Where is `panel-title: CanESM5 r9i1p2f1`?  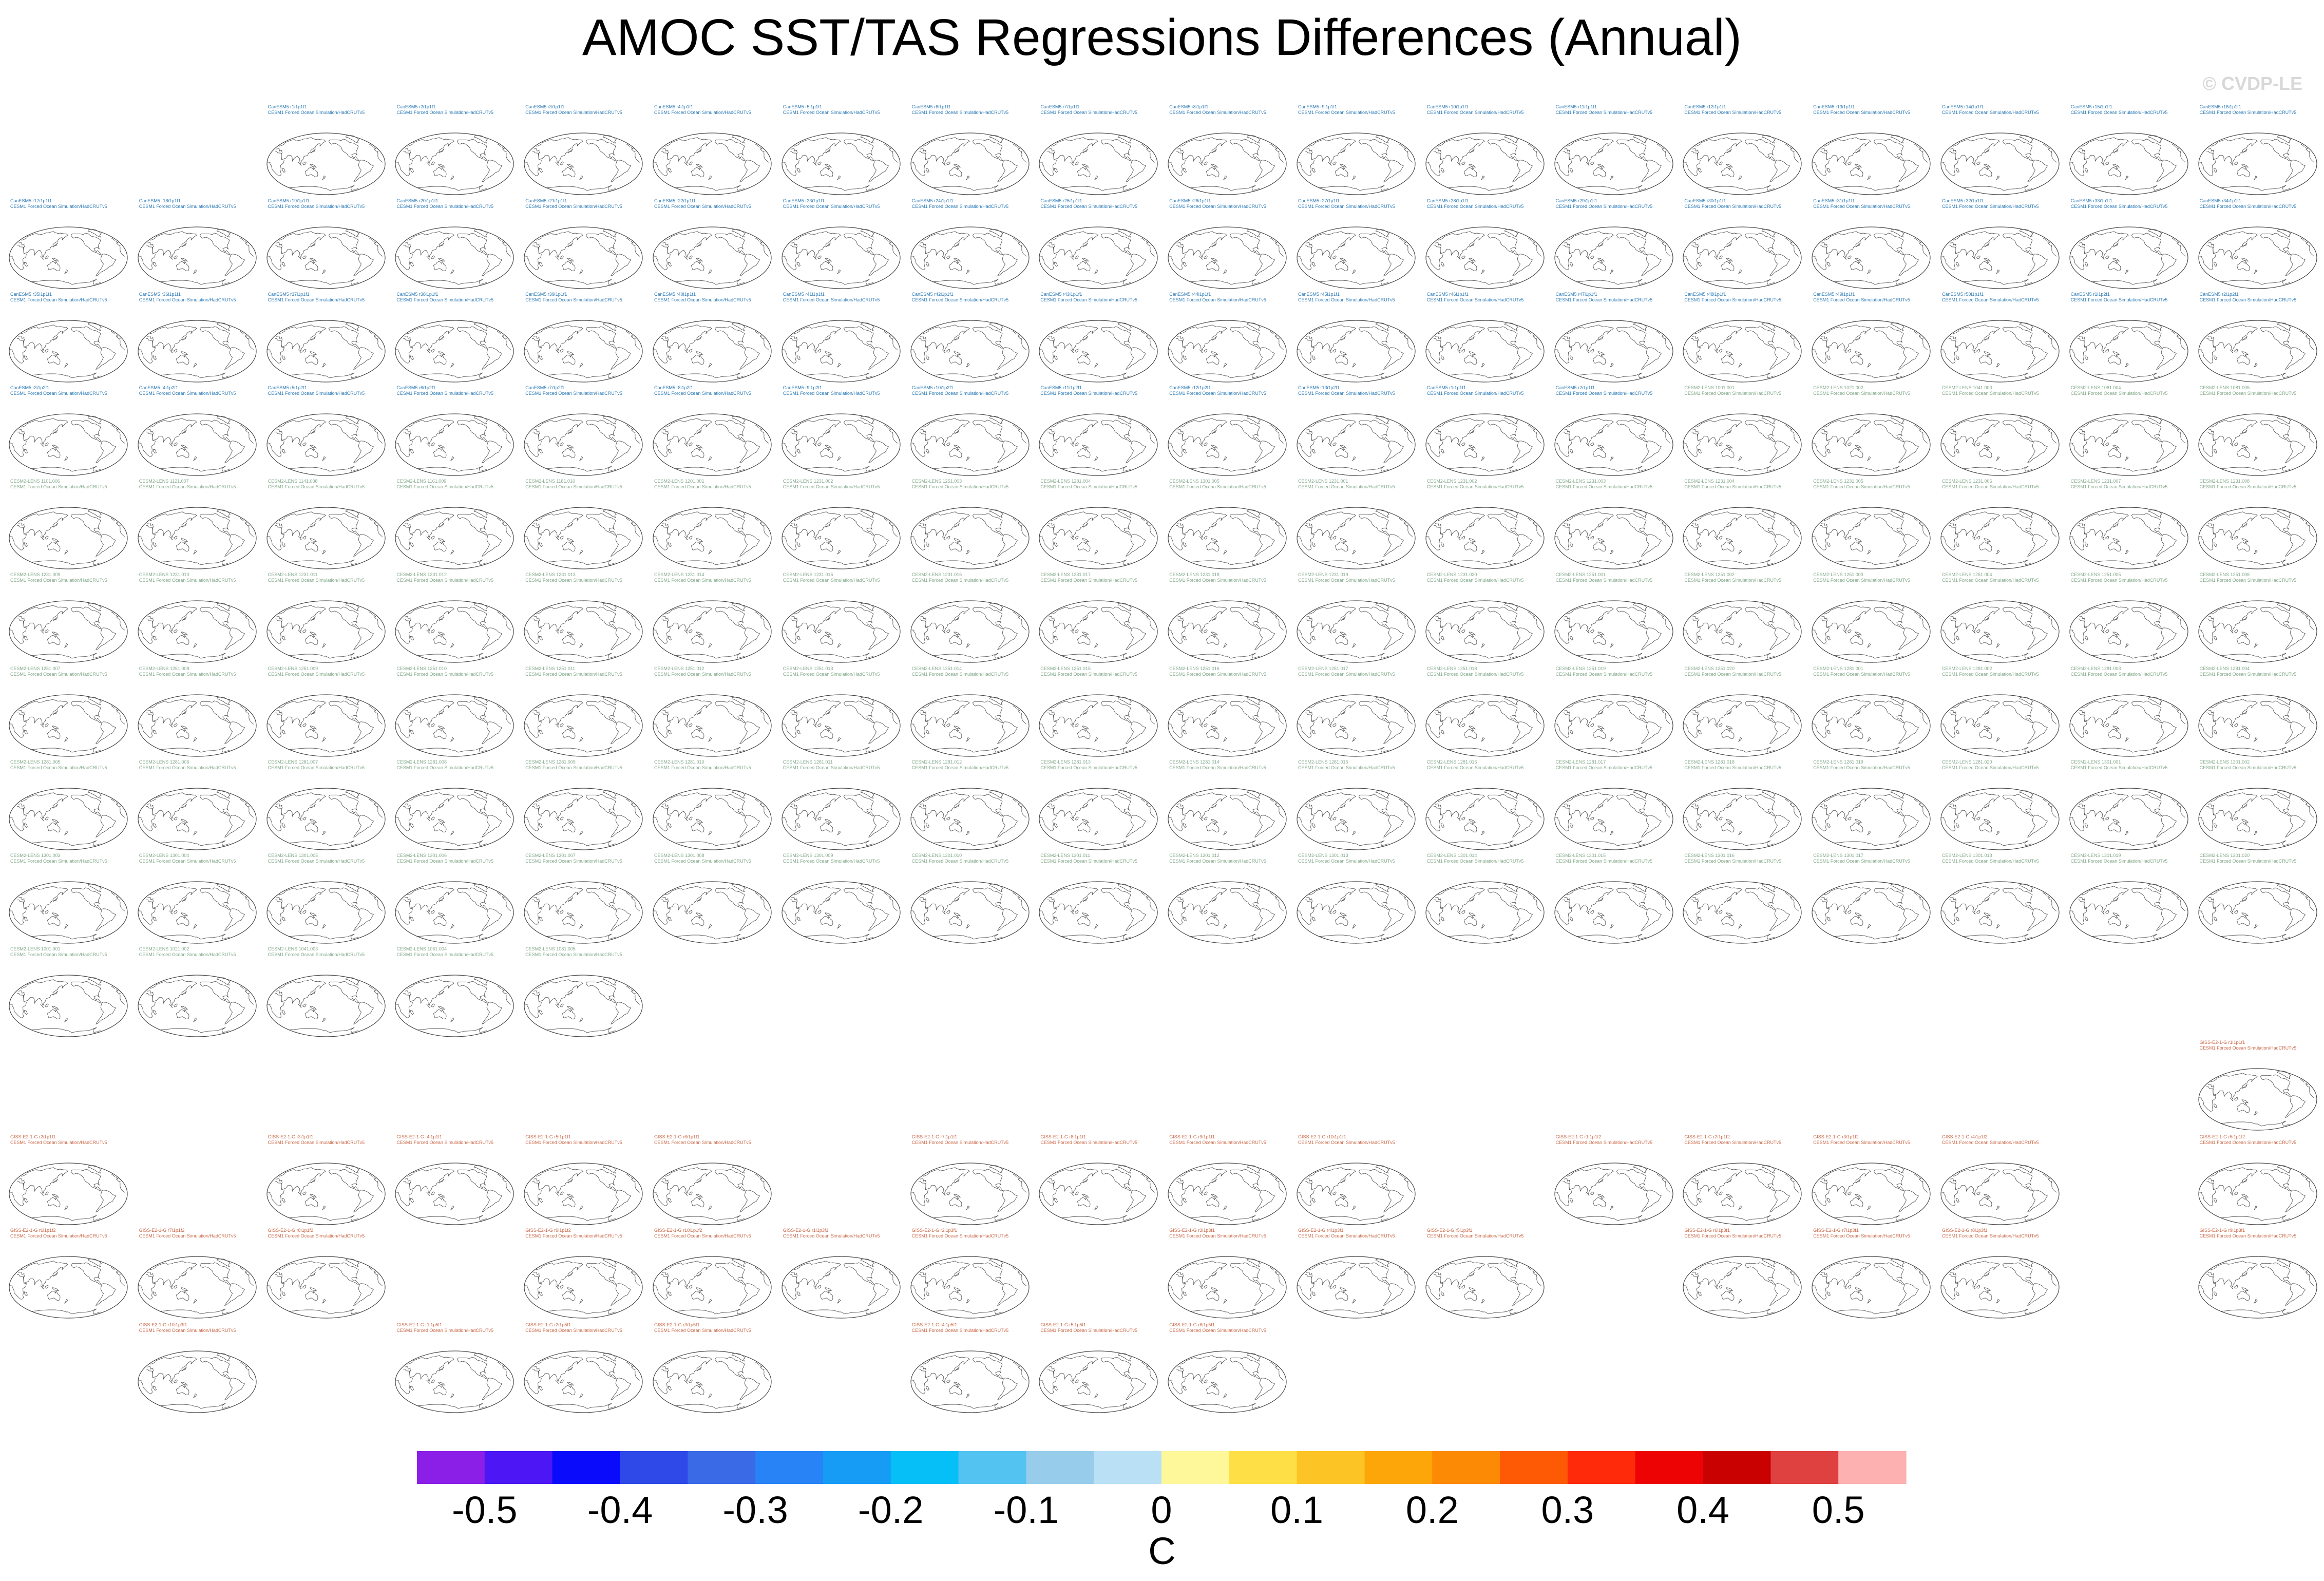 panel-title: CanESM5 r9i1p2f1 is located at coordinates (802, 387).